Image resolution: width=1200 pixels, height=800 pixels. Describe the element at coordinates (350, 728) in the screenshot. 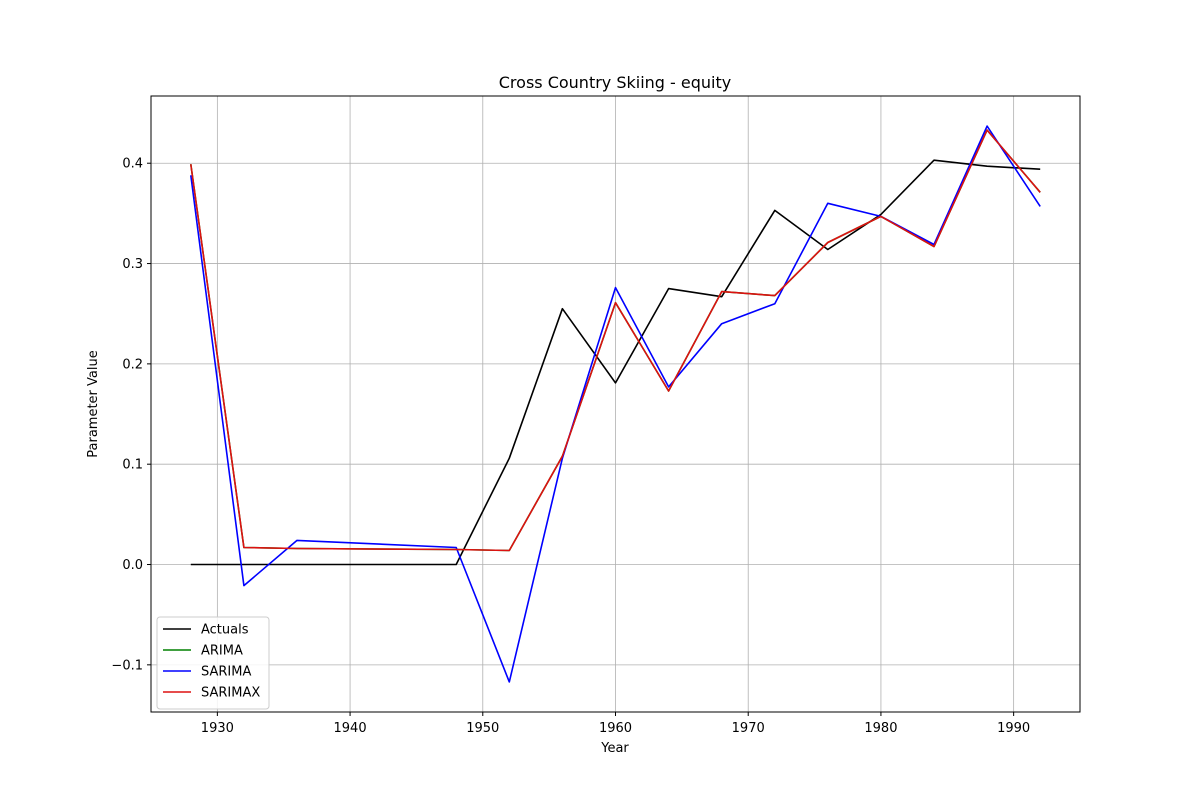

I see `x-tick-label: 1940` at that location.